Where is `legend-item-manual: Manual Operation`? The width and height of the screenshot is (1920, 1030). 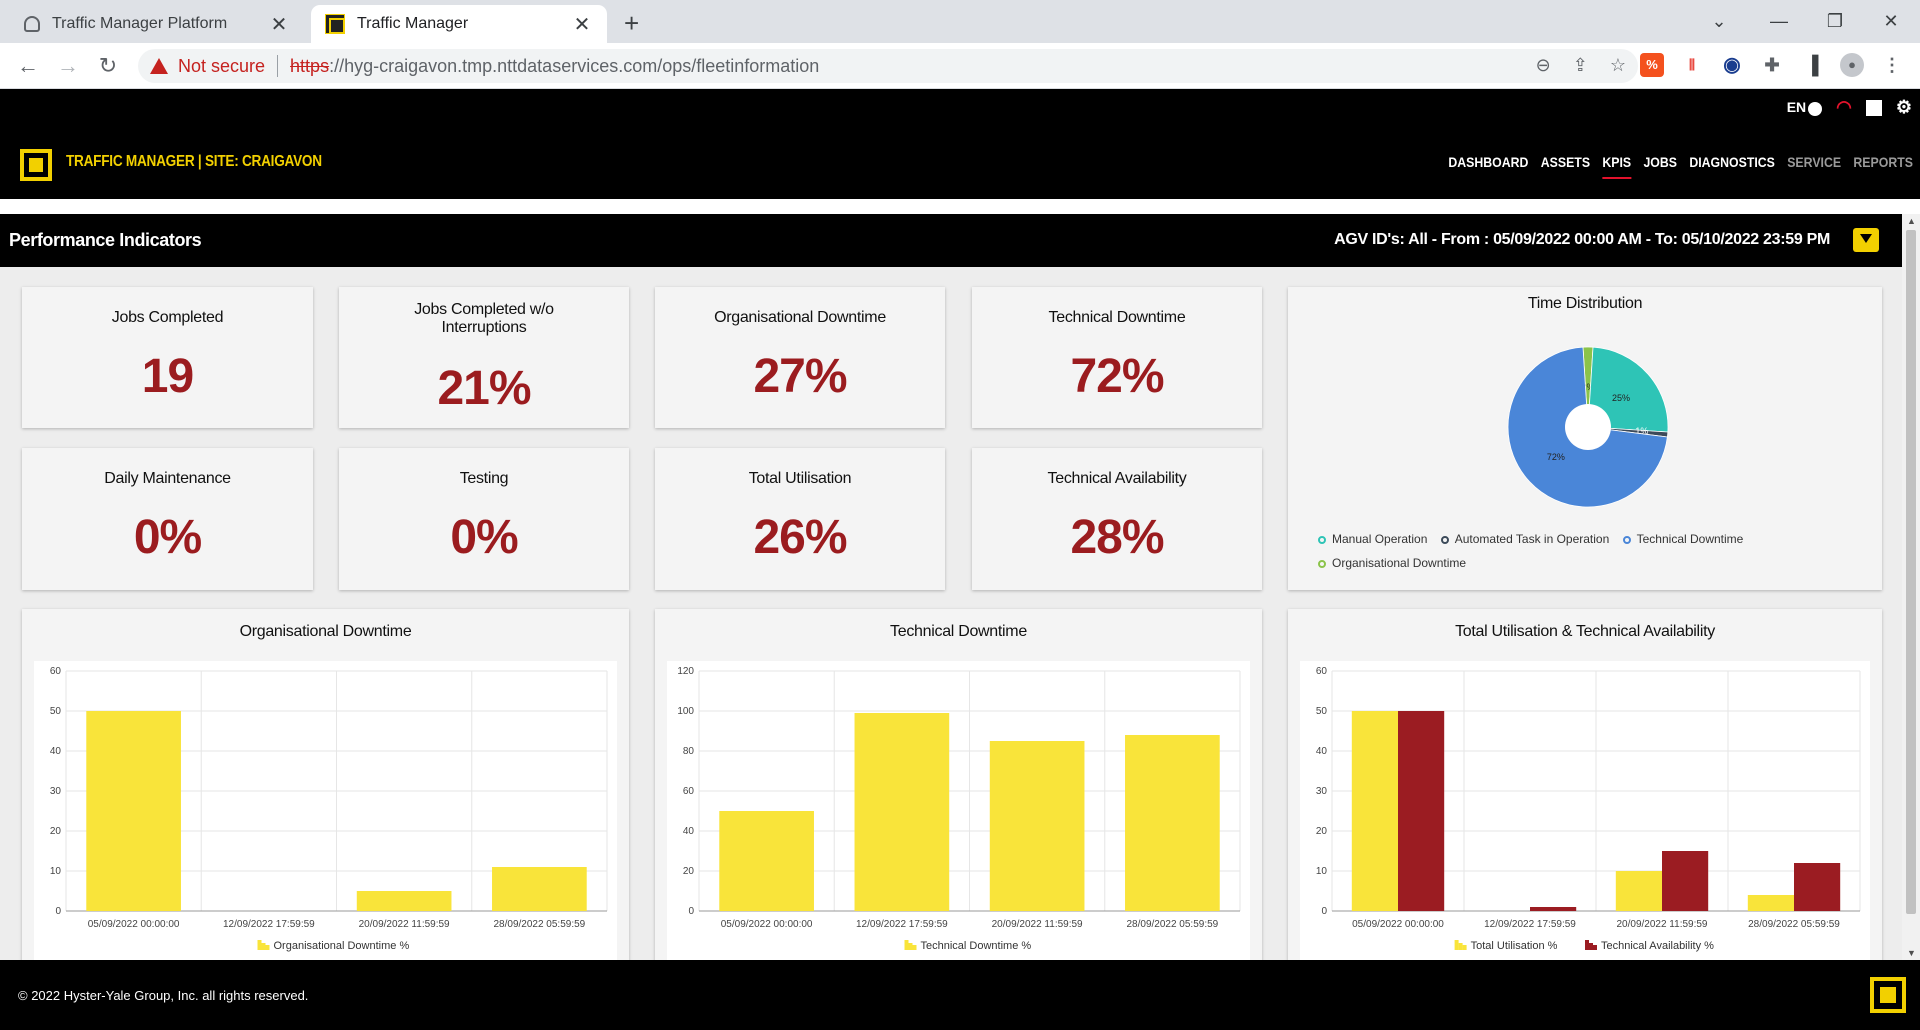 legend-item-manual: Manual Operation is located at coordinates (1372, 539).